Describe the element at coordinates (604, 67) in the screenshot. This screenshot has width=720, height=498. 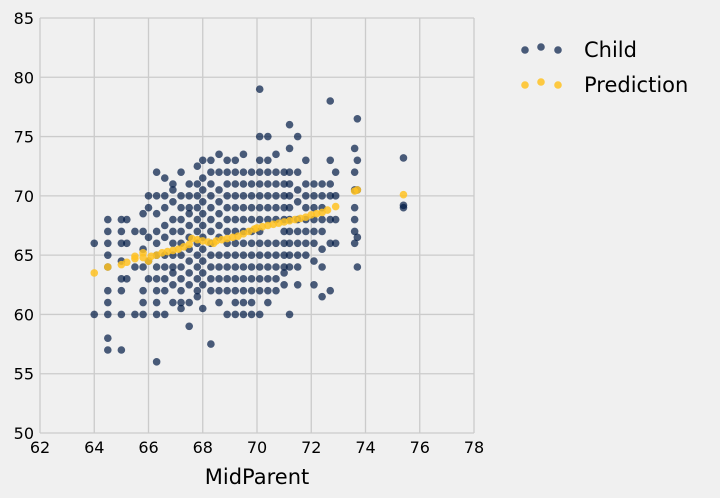
I see `legend: Child Prediction` at that location.